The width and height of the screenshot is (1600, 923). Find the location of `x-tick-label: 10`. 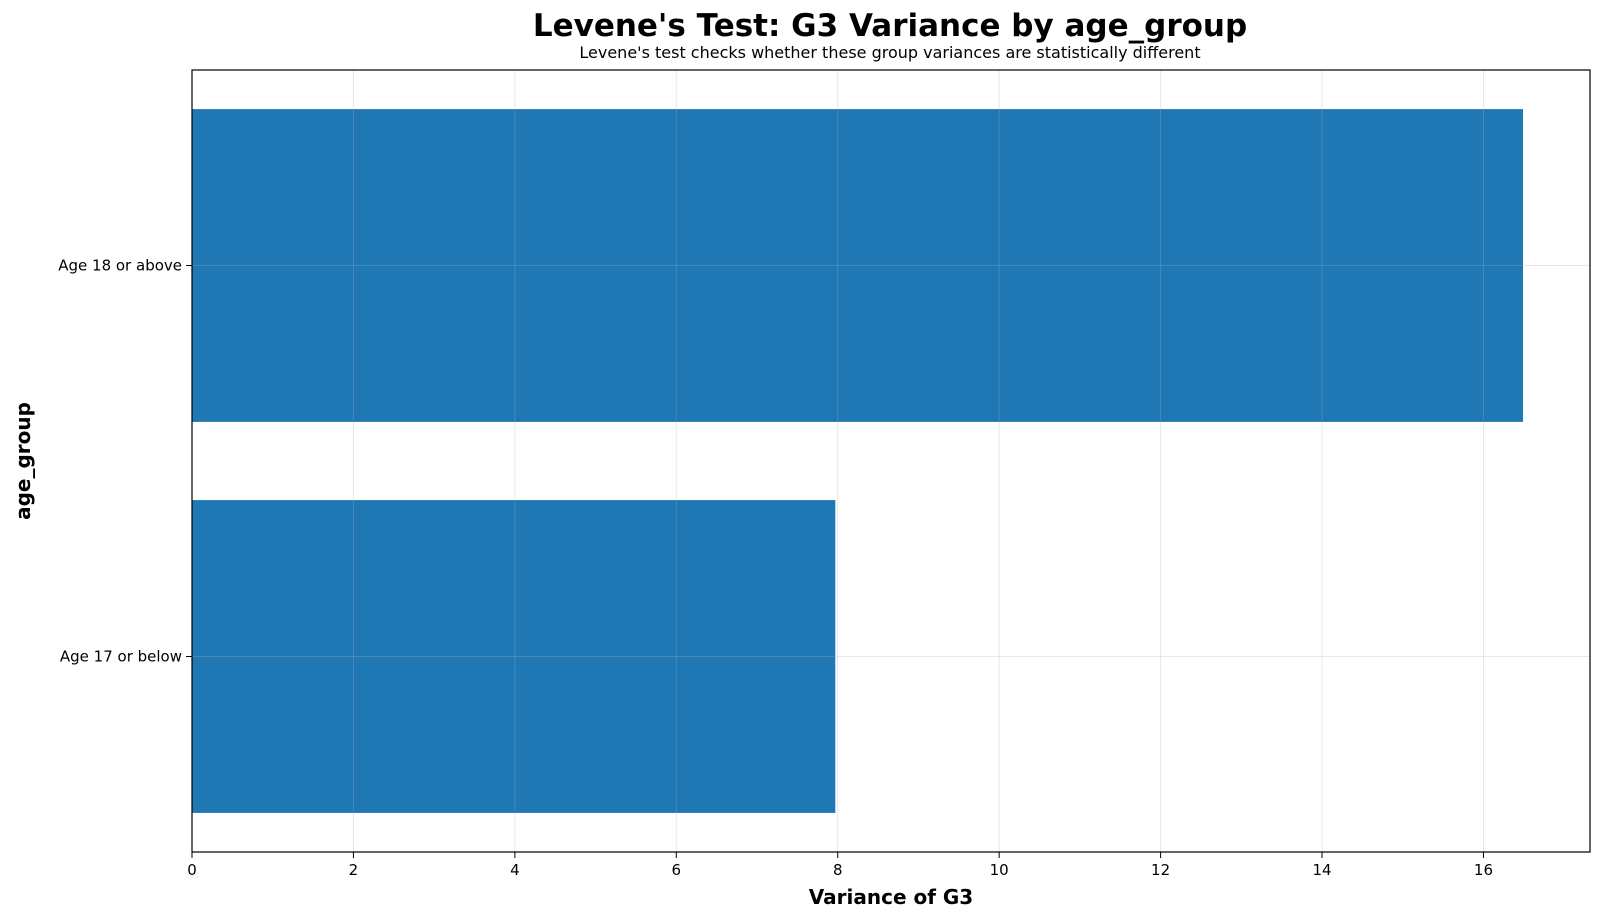

x-tick-label: 10 is located at coordinates (999, 870).